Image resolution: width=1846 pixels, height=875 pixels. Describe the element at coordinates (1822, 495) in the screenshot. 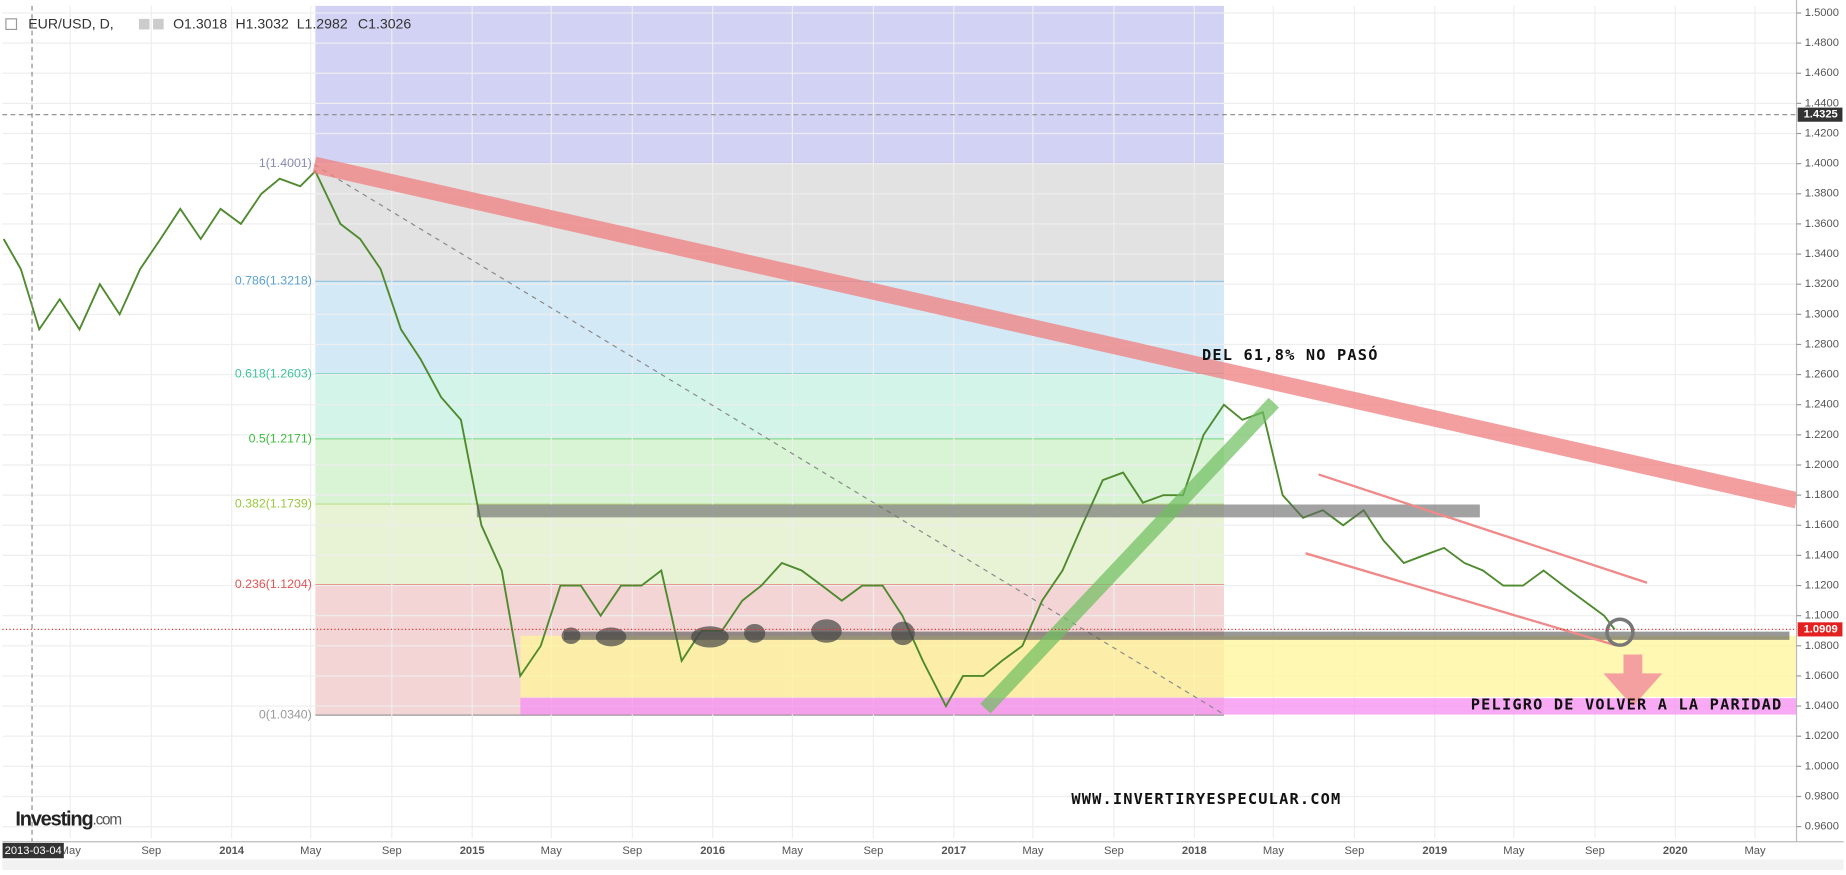

I see `y-tick-label: 1.1800` at that location.